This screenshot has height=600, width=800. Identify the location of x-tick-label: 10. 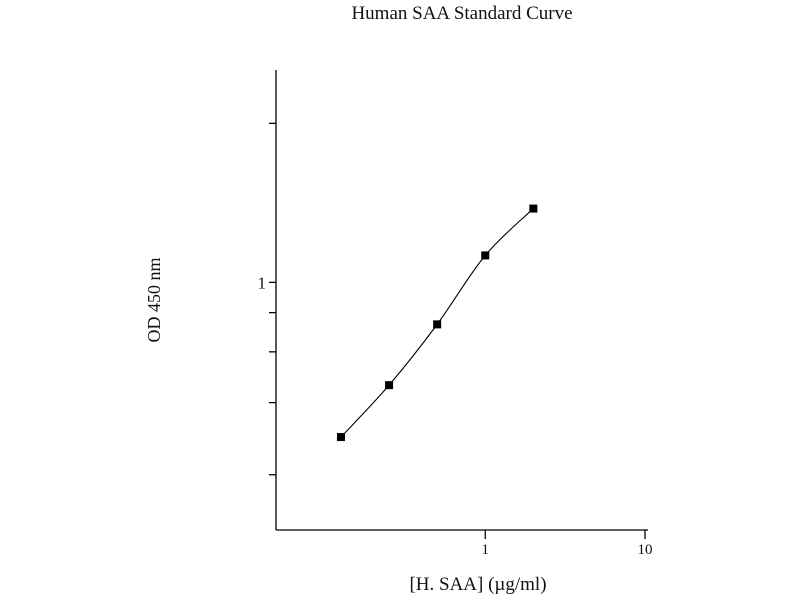
(645, 550).